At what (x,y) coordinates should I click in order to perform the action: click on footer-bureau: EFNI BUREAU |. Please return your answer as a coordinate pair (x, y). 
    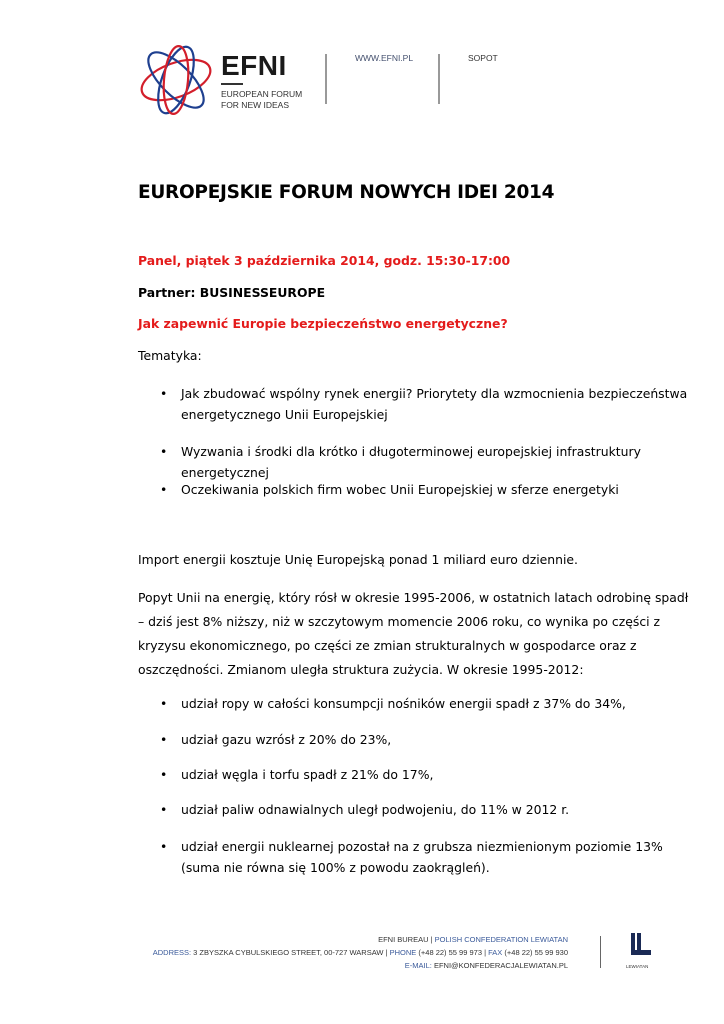
    Looking at the image, I should click on (405, 939).